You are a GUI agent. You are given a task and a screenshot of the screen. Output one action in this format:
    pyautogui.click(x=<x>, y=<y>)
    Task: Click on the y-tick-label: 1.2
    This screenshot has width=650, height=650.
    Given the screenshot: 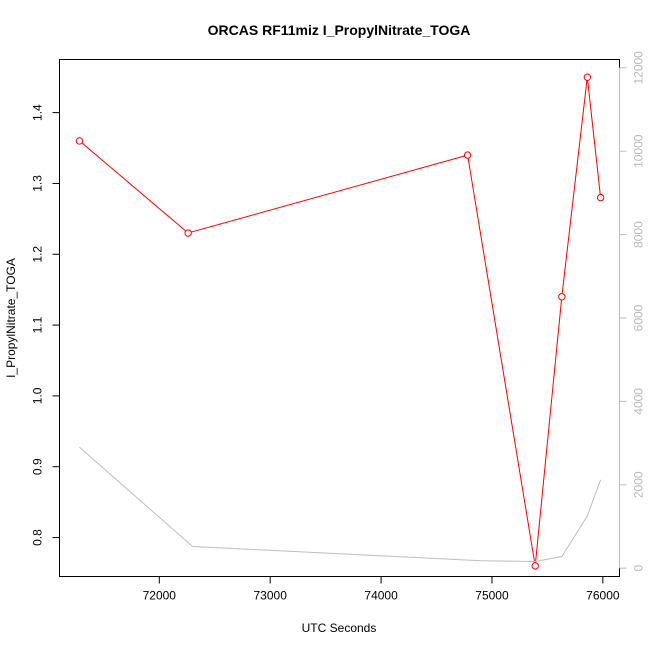 What is the action you would take?
    pyautogui.click(x=38, y=254)
    